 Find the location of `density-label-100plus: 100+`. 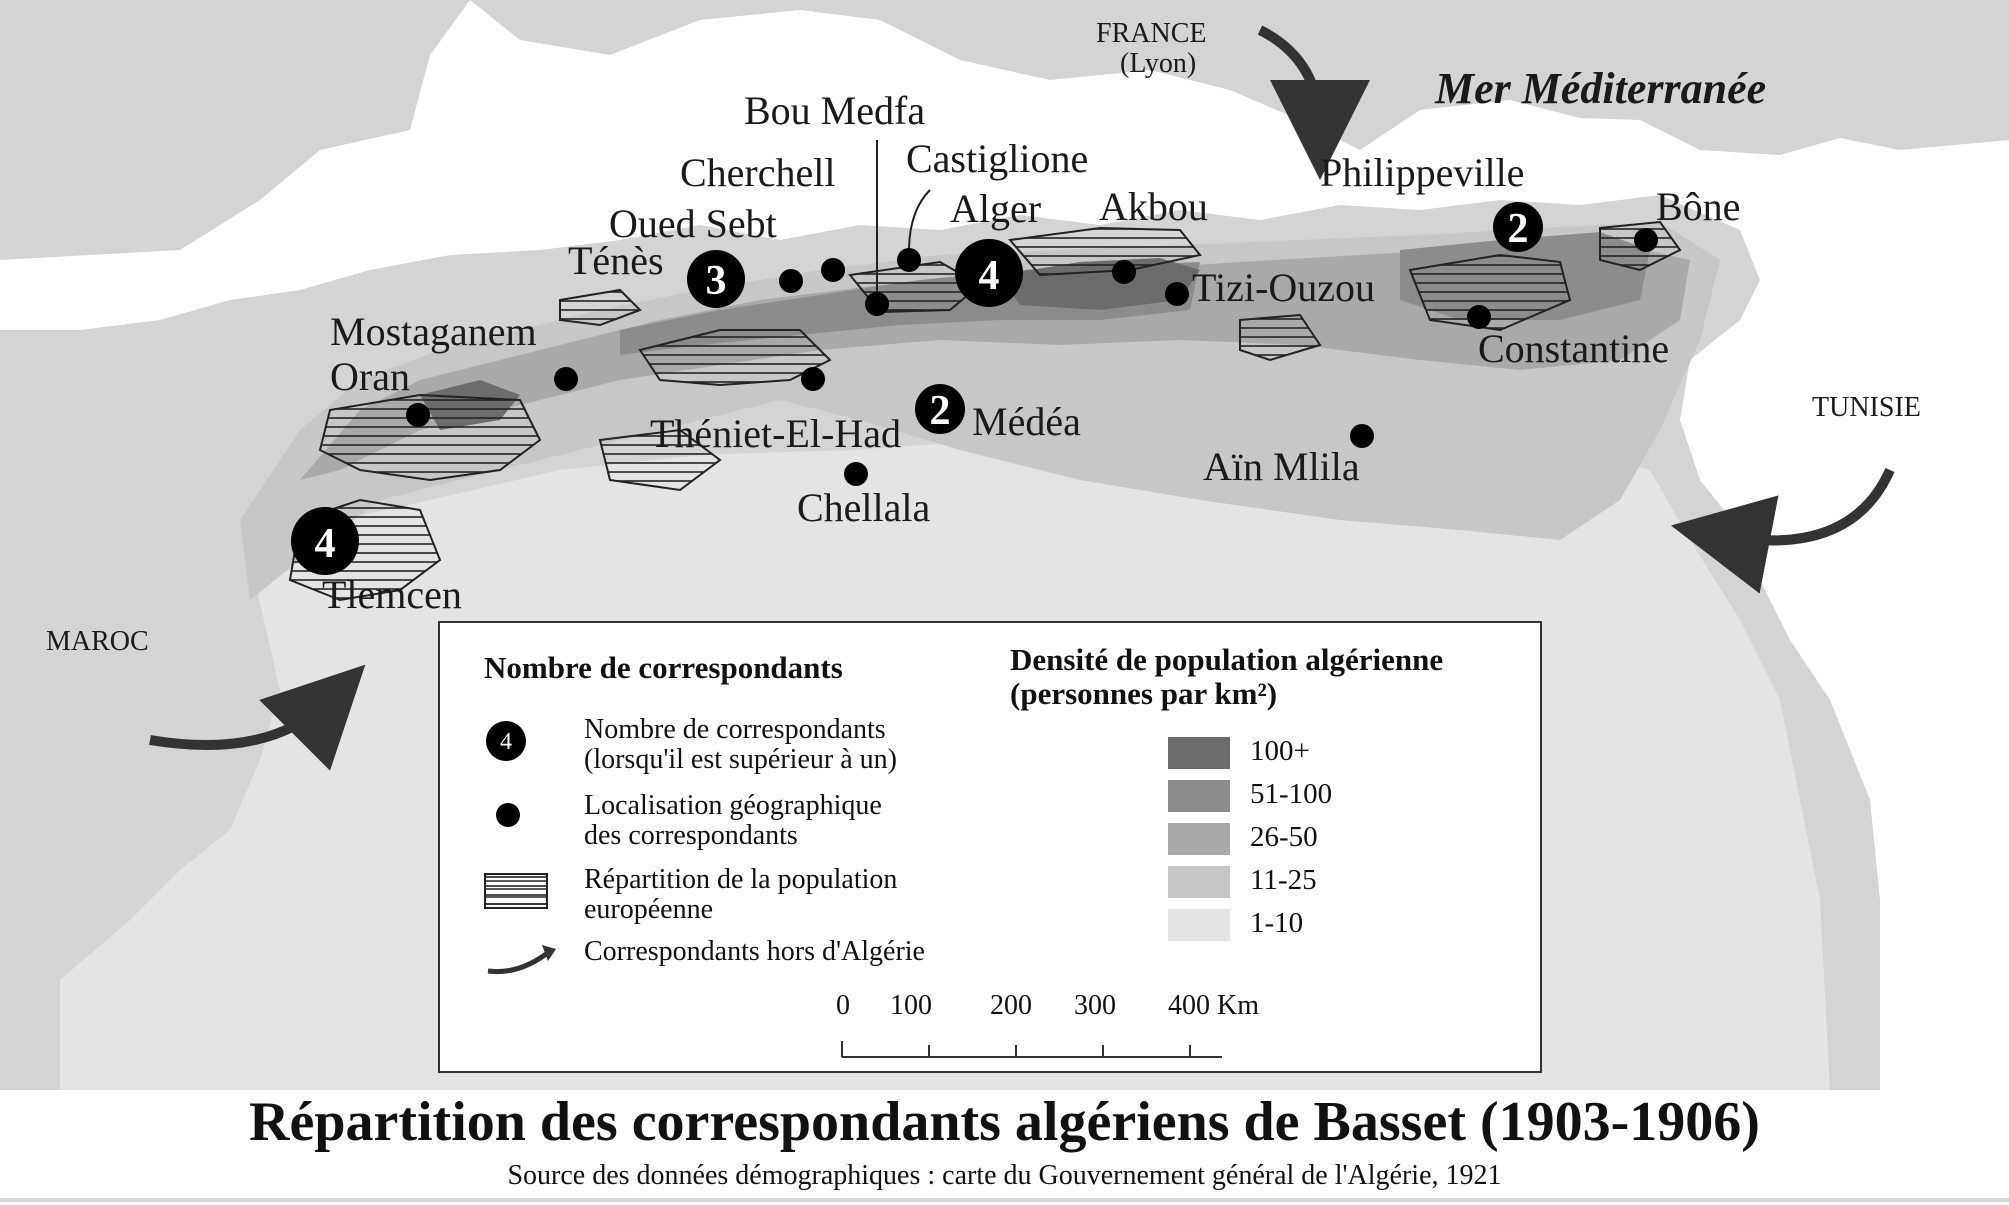

density-label-100plus: 100+ is located at coordinates (1280, 751).